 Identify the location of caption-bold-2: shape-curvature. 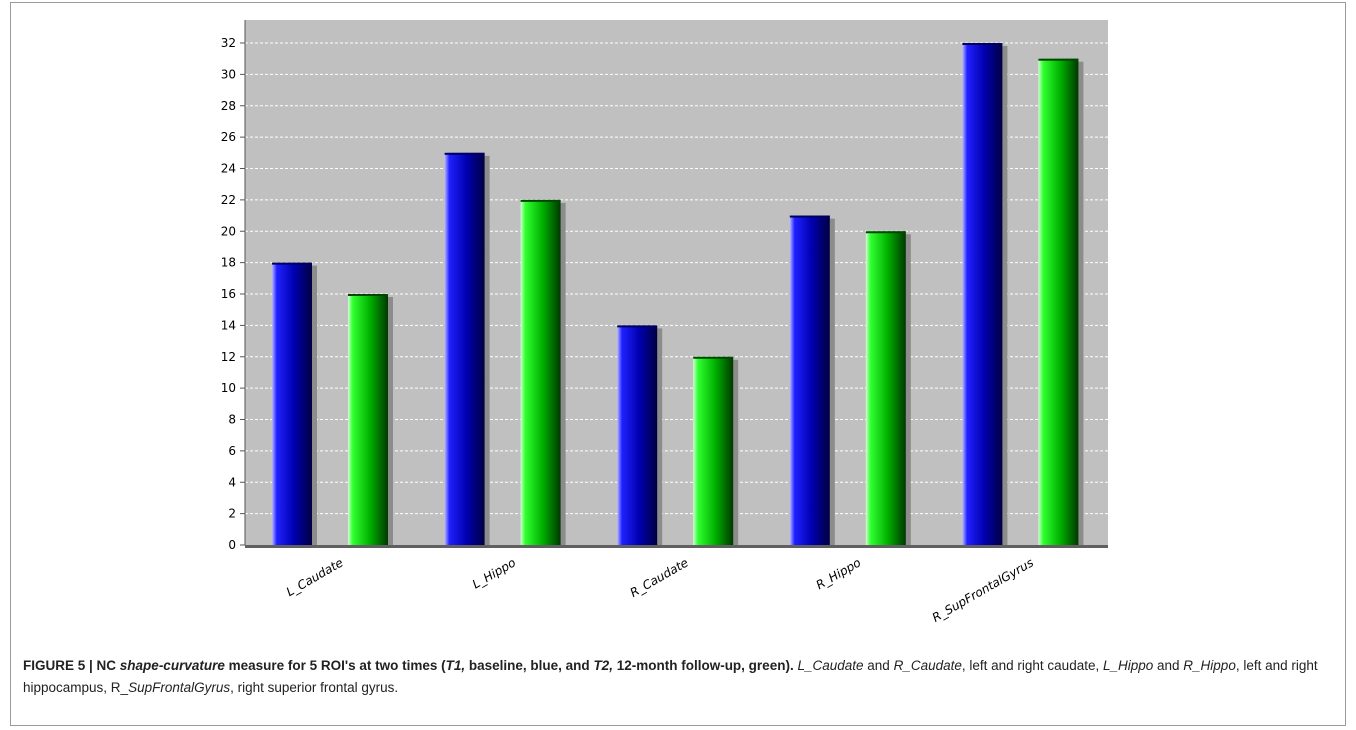
(172, 665).